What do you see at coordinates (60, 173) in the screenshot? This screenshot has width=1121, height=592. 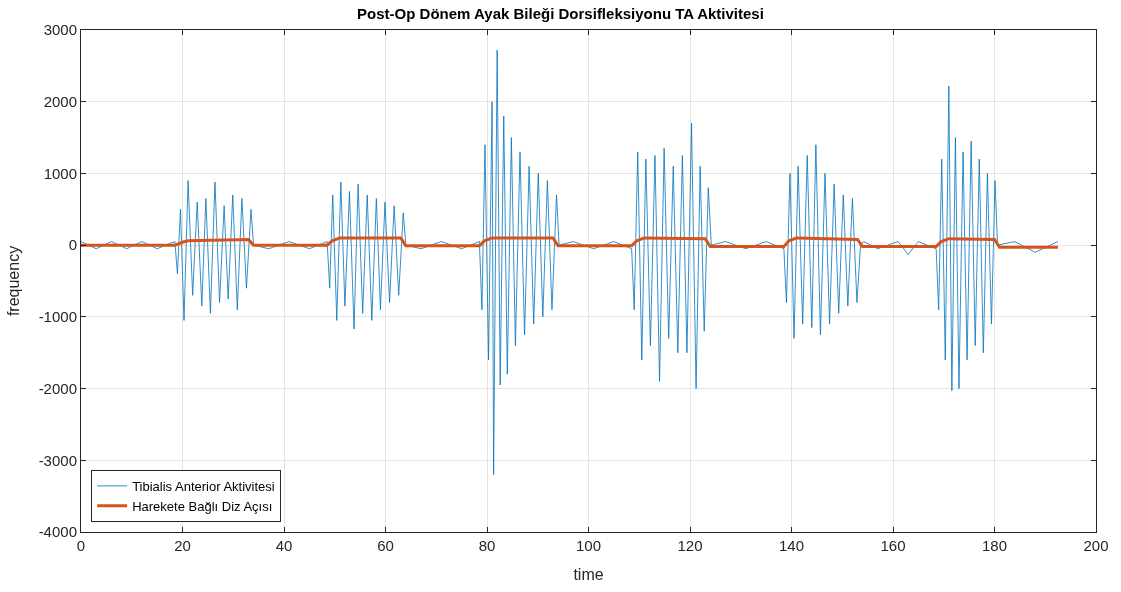 I see `y-tick-label: 1000` at bounding box center [60, 173].